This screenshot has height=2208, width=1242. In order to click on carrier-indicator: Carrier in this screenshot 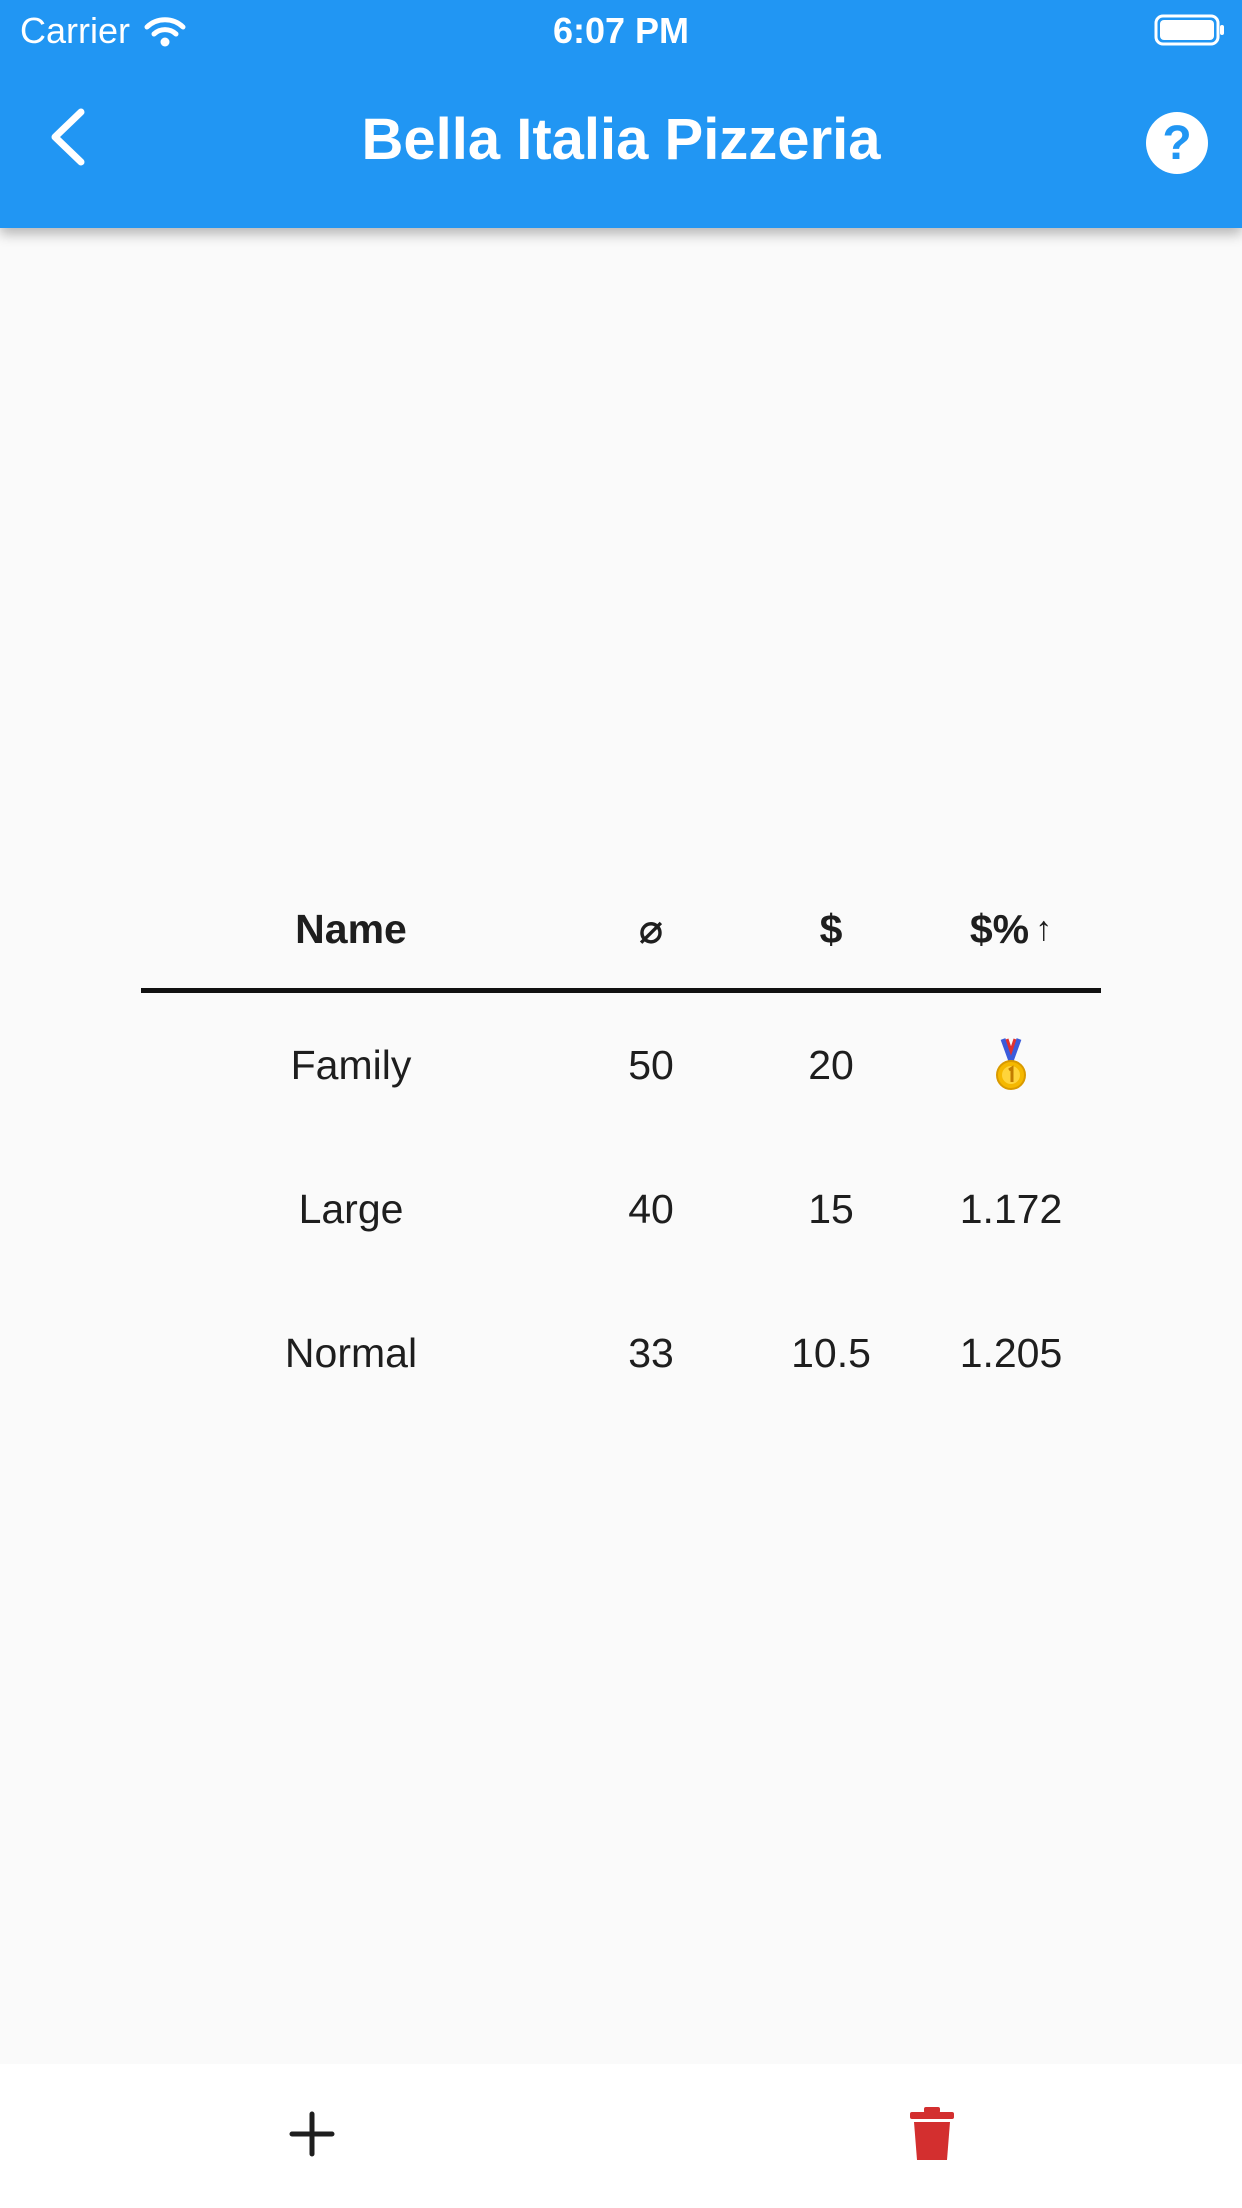, I will do `click(103, 31)`.